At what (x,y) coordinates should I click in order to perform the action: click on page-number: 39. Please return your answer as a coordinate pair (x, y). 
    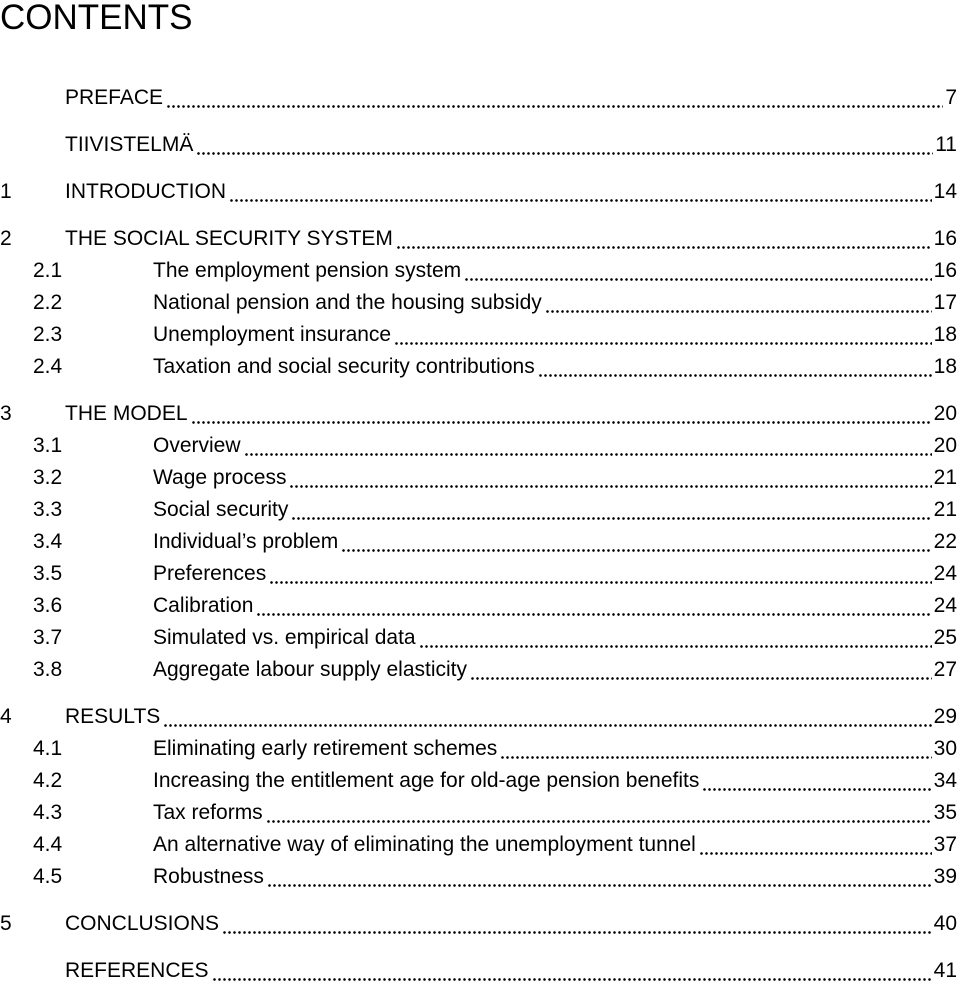
    Looking at the image, I should click on (945, 876).